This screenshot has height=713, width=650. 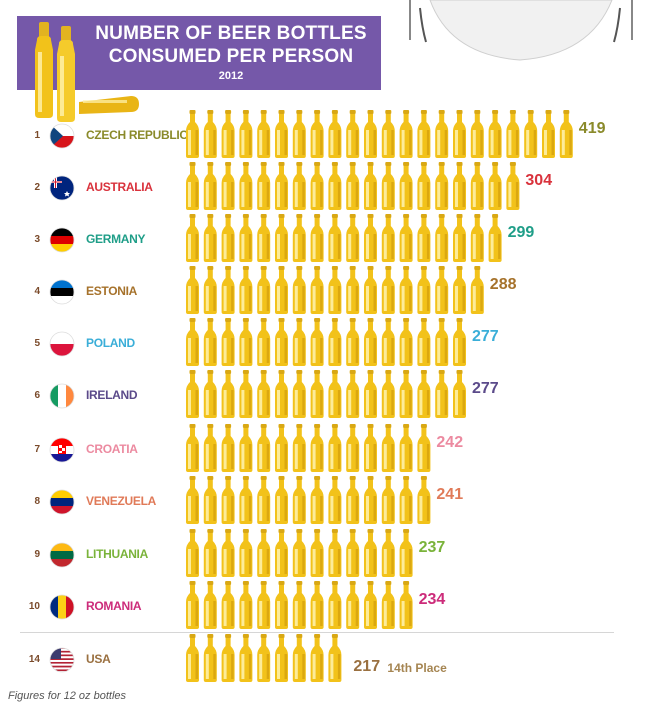 What do you see at coordinates (67, 696) in the screenshot?
I see `footnote: Figures for 12 oz bottles` at bounding box center [67, 696].